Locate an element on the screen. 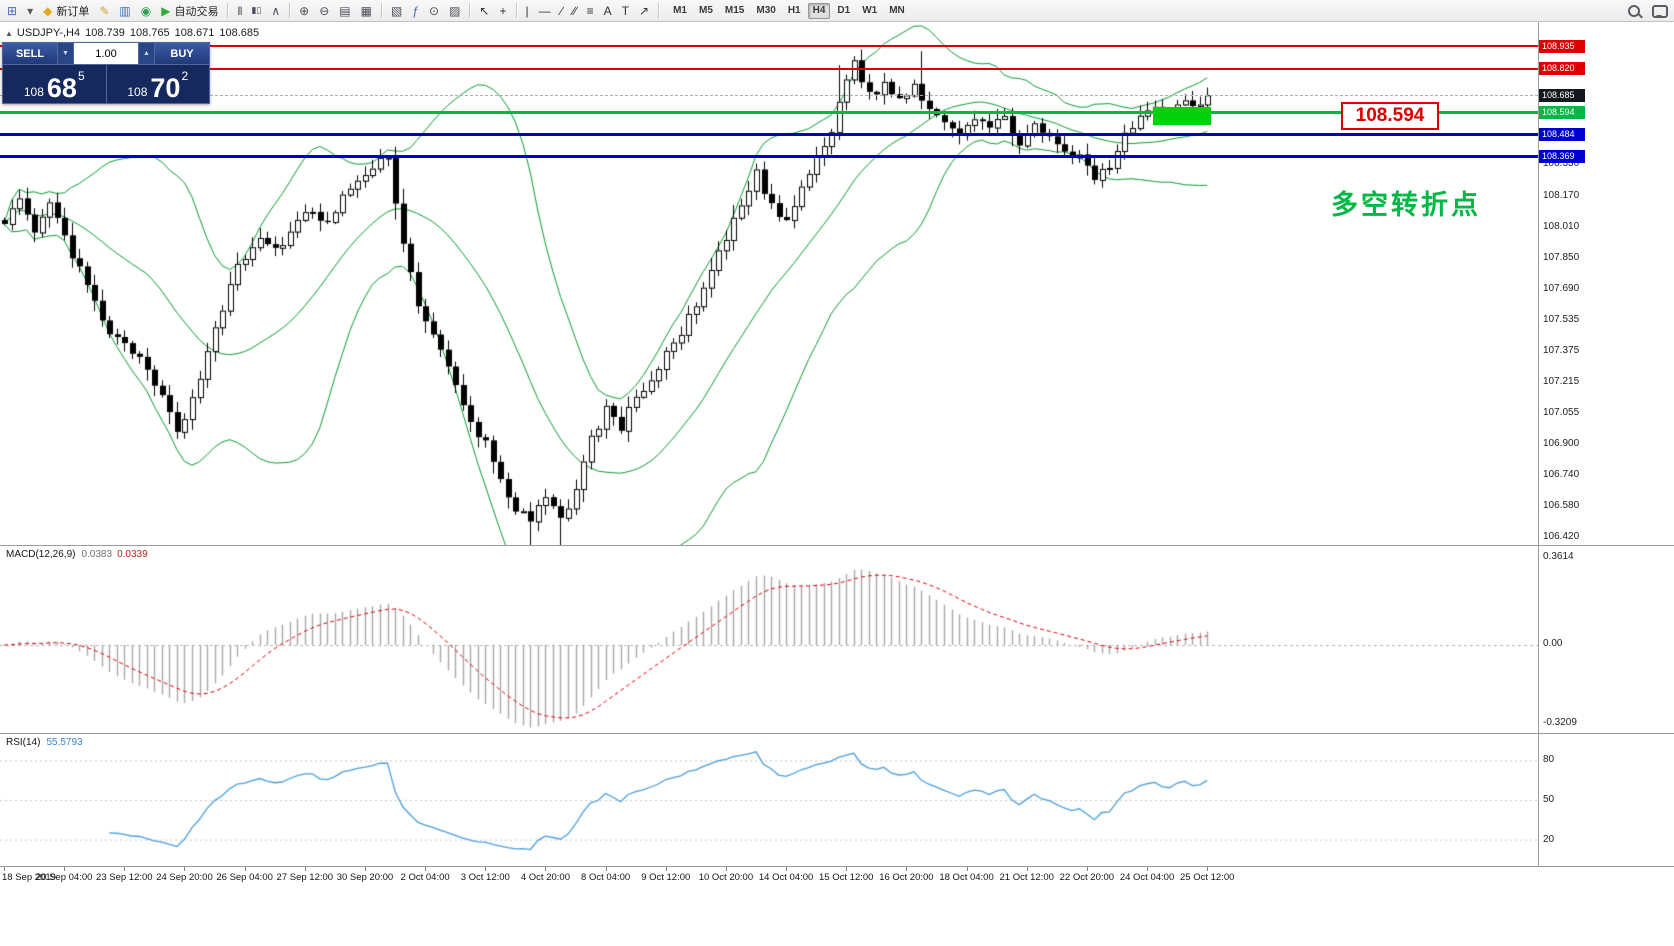  periods-glyph: ⊙ is located at coordinates (434, 10).